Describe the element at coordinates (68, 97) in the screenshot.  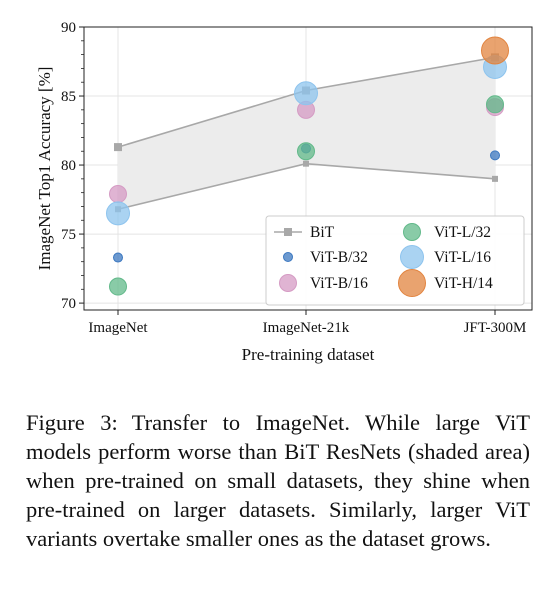
I see `y-tick-label: 85` at that location.